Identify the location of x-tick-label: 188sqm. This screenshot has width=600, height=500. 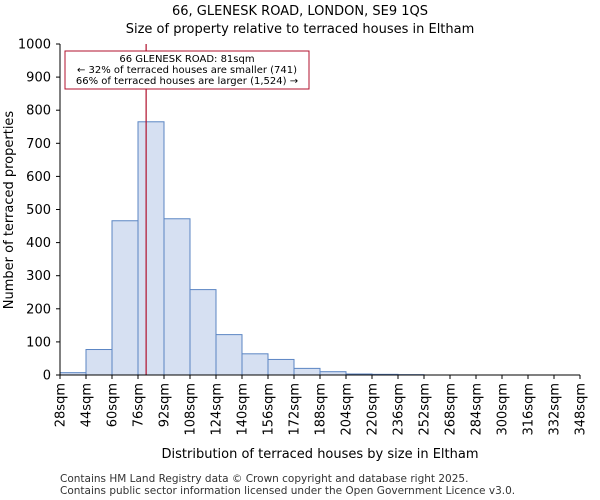
(321, 409).